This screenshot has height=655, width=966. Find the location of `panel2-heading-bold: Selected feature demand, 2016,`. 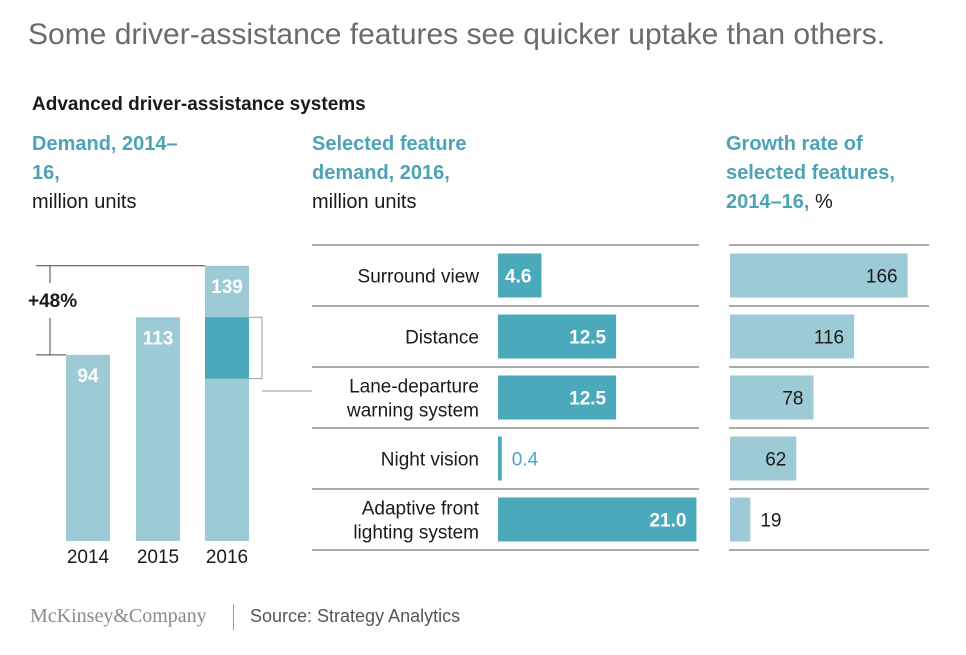

panel2-heading-bold: Selected feature demand, 2016, is located at coordinates (389, 158).